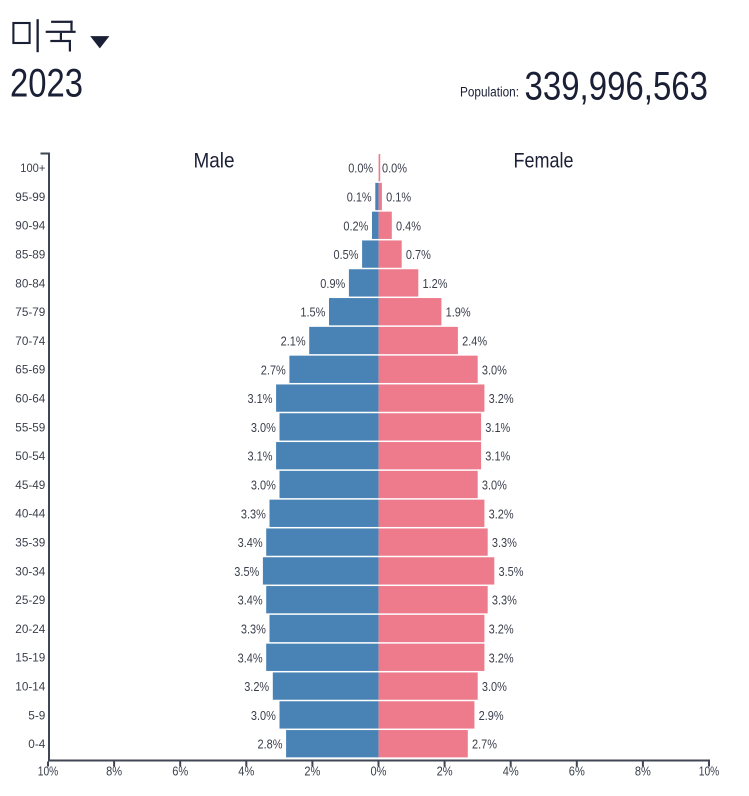 Image resolution: width=749 pixels, height=796 pixels. What do you see at coordinates (293, 341) in the screenshot?
I see `svg-text: 2.1%` at bounding box center [293, 341].